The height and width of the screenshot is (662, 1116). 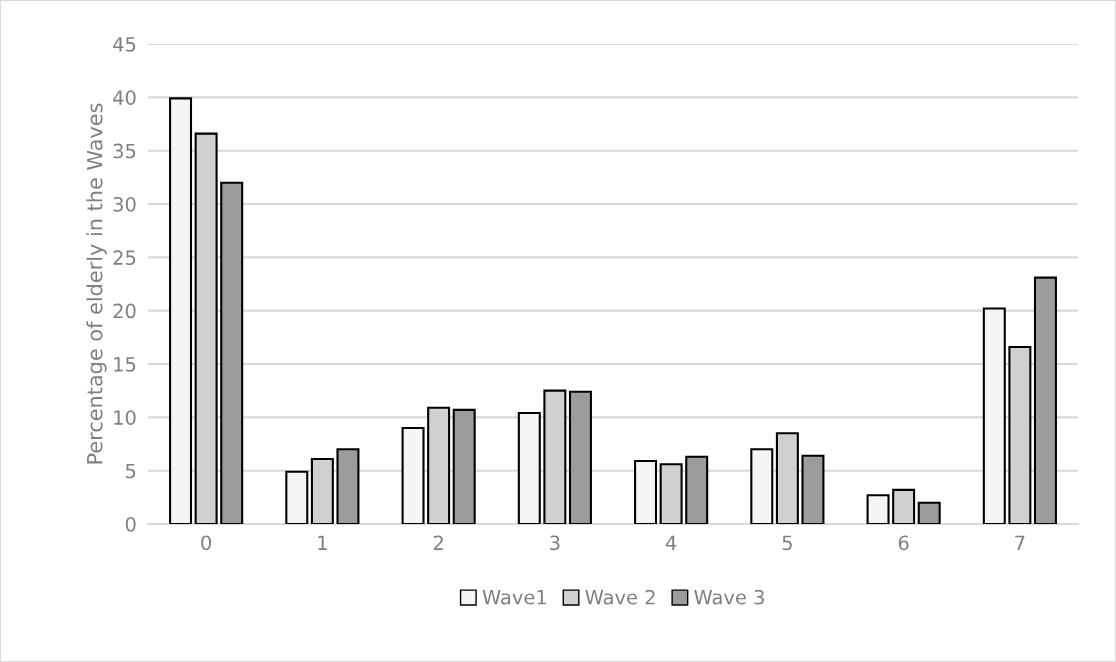 I want to click on x-tick-label: 1, so click(x=322, y=542).